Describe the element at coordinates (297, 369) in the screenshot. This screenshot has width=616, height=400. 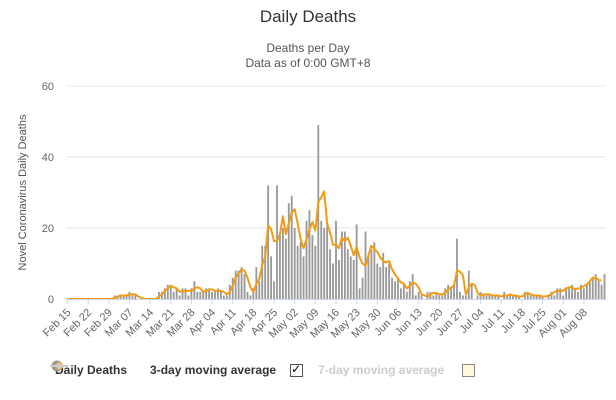
I see `3day-checkbox` at that location.